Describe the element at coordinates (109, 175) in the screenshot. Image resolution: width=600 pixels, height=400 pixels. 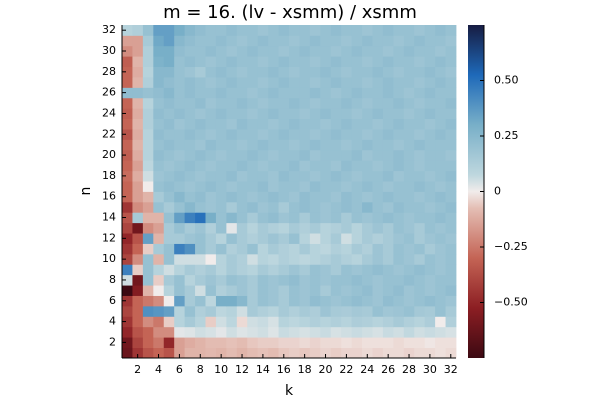
I see `y-tick-label: 18` at that location.